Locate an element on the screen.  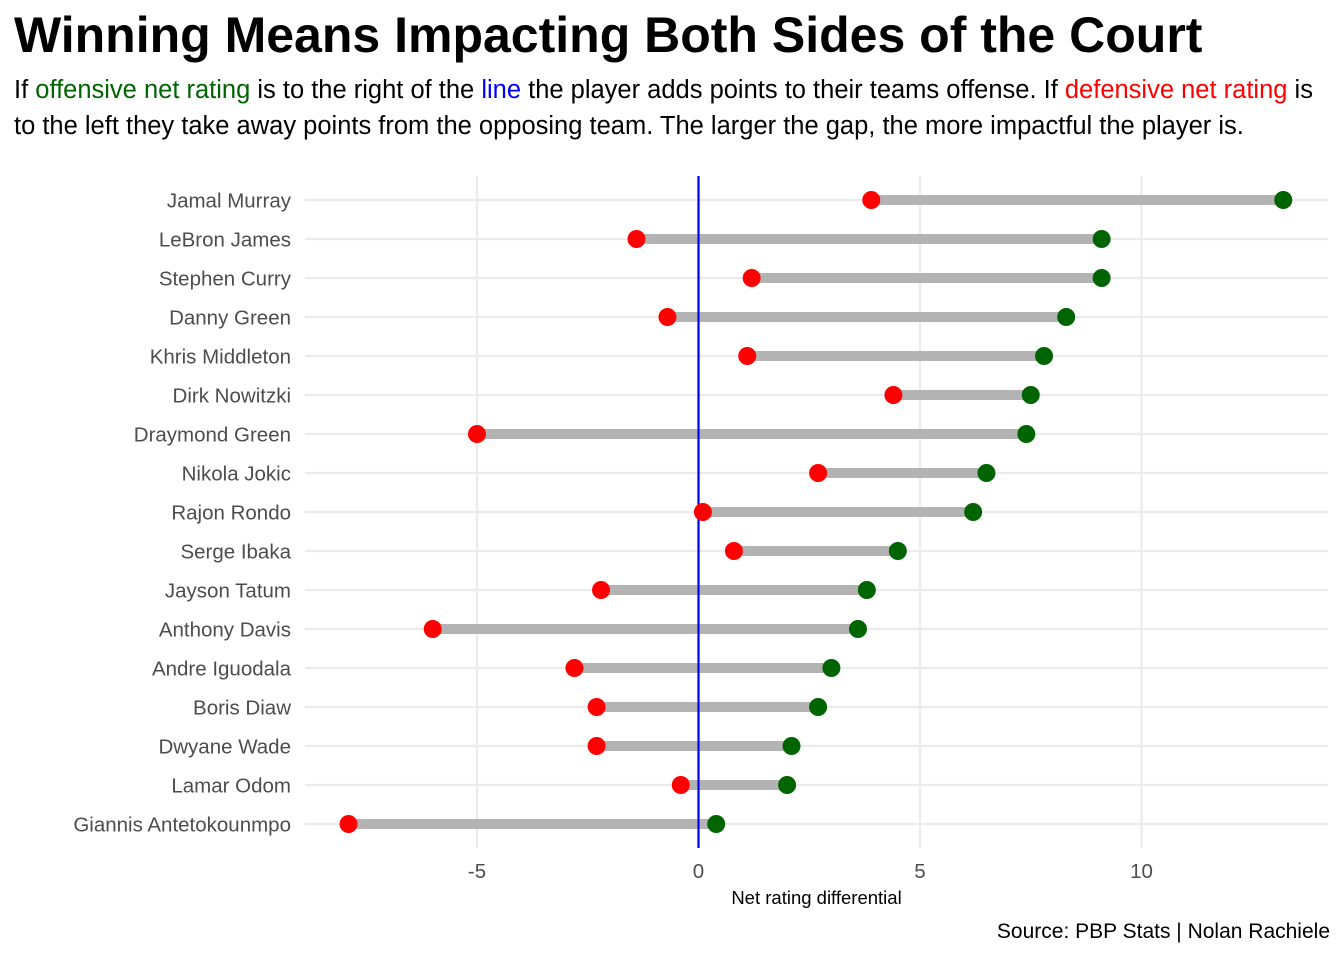
subtitle-defensive-highlight: defensive net rating is located at coordinates (1176, 90).